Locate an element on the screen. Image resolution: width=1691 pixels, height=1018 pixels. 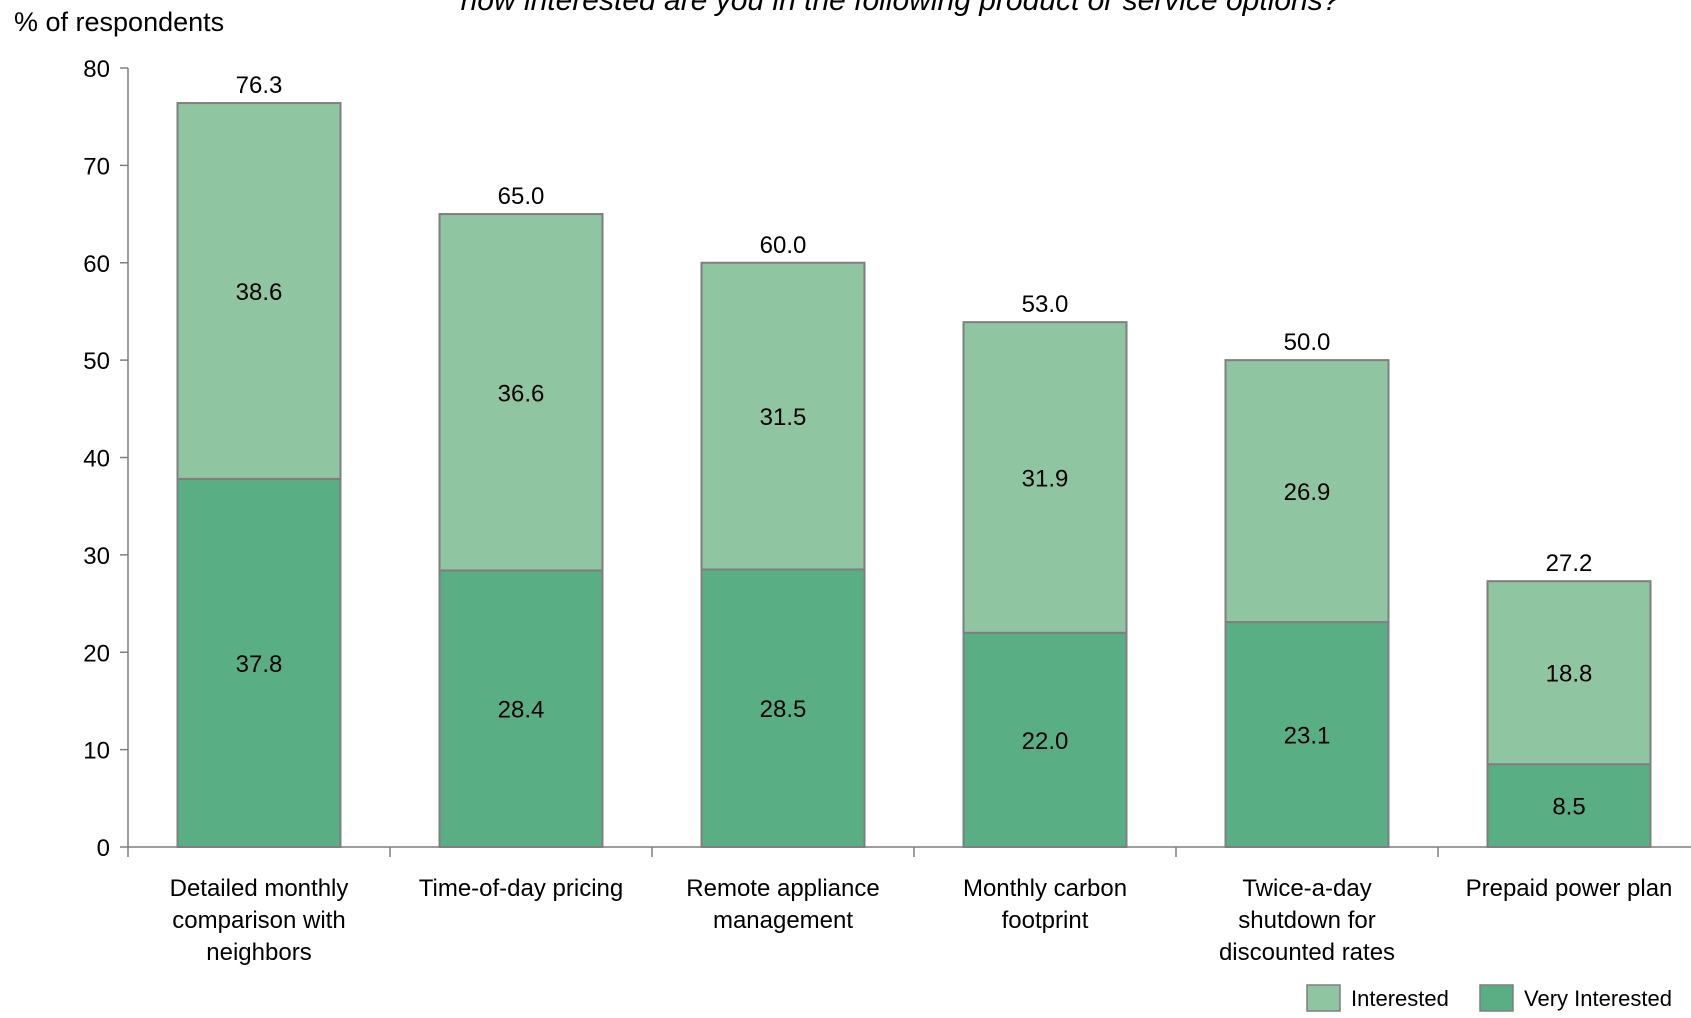
category-label-line: Prepaid power plan is located at coordinates (1569, 888).